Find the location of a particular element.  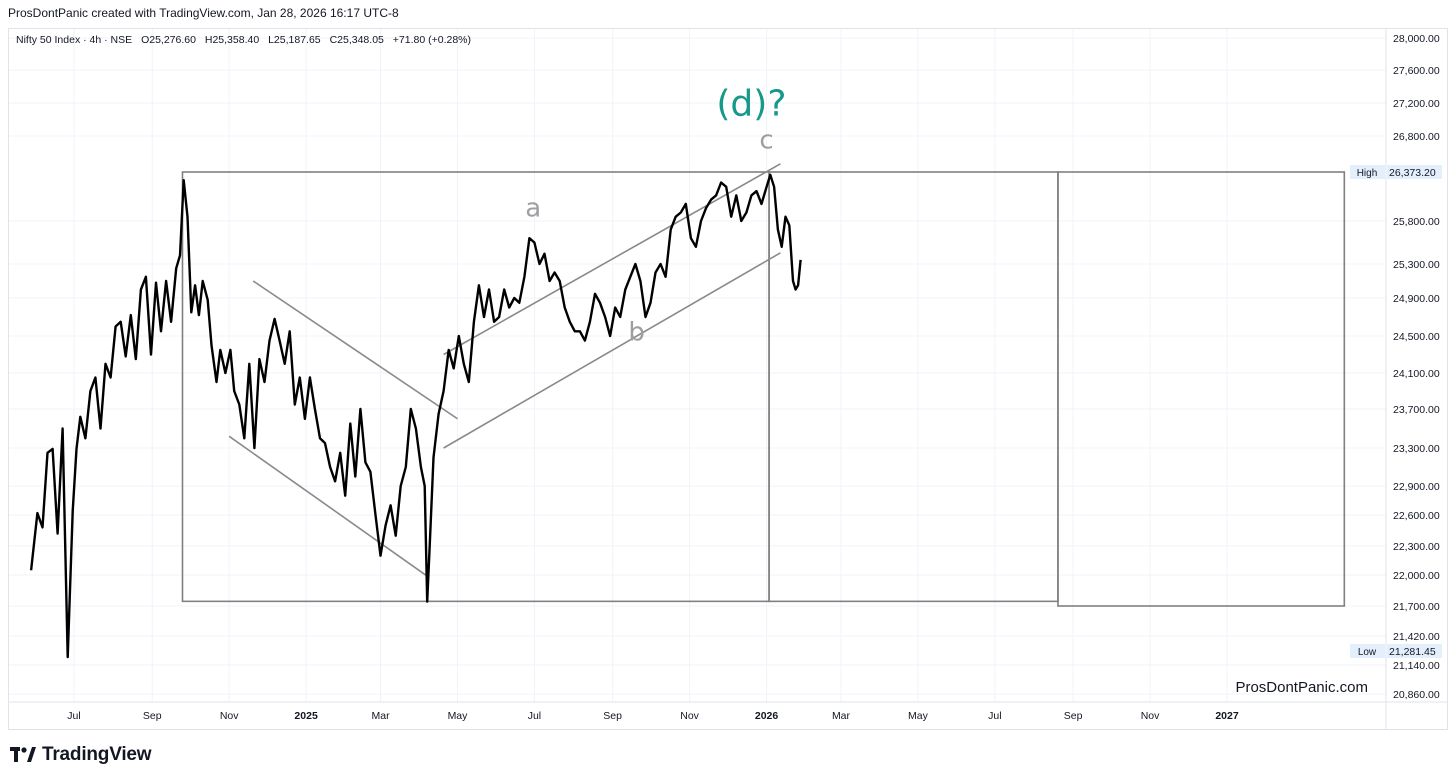

wave-label: a is located at coordinates (533, 209).